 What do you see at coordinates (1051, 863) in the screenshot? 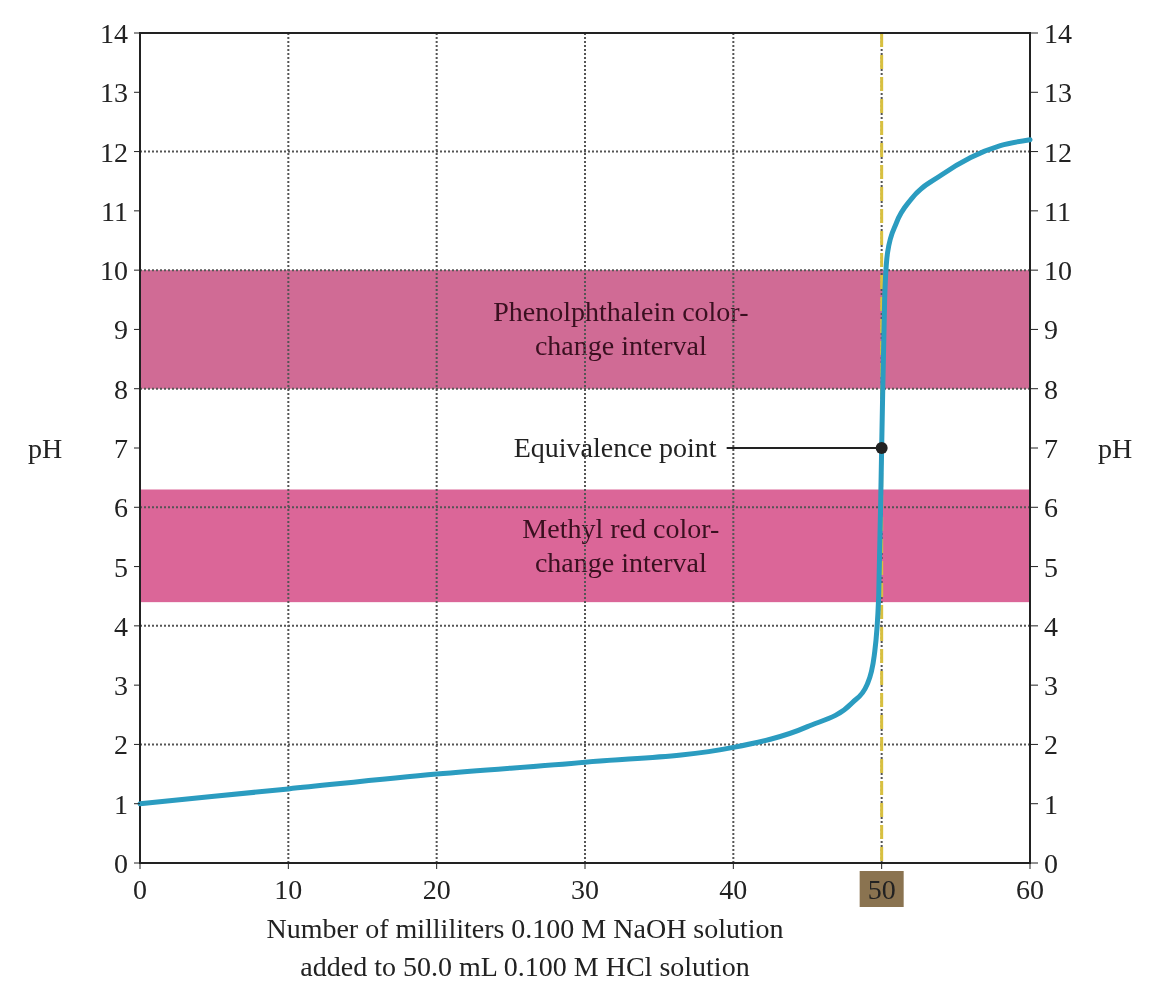
I see `y2-tick-label: 0` at bounding box center [1051, 863].